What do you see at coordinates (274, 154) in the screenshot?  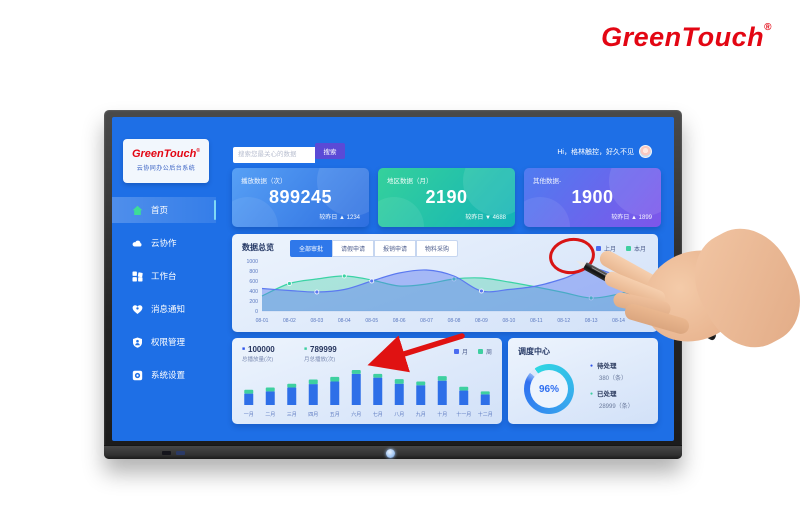 I see `search-input` at bounding box center [274, 154].